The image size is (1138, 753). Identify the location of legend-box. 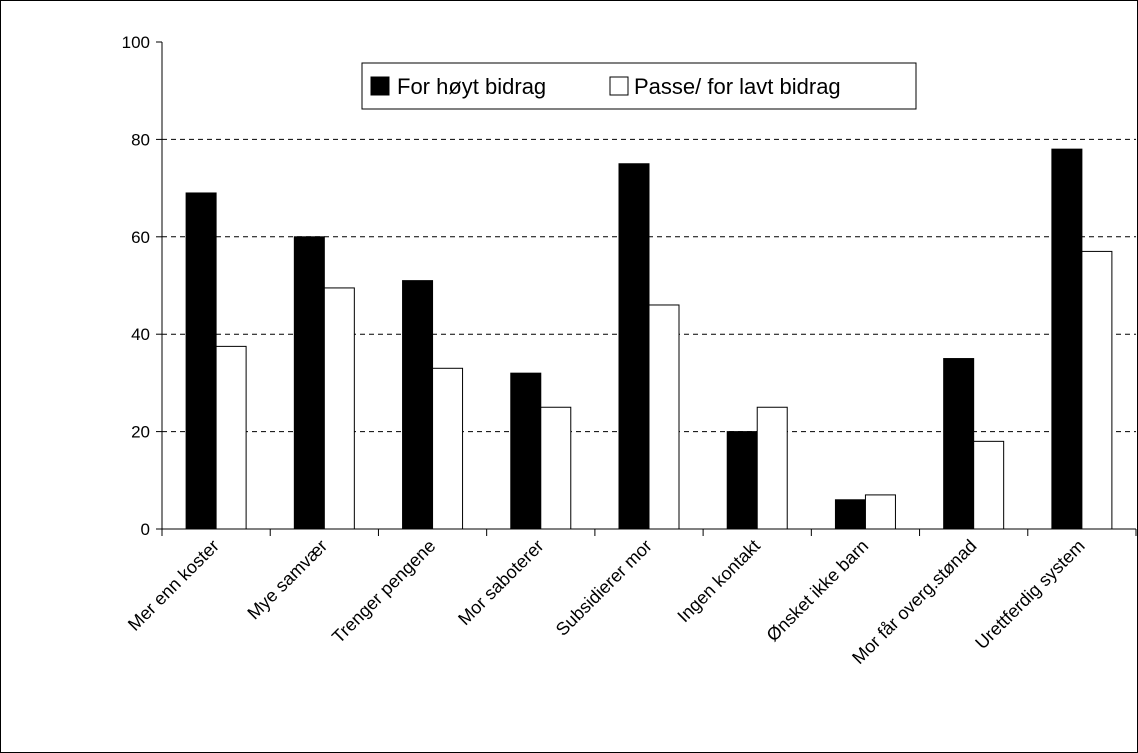
(639, 86).